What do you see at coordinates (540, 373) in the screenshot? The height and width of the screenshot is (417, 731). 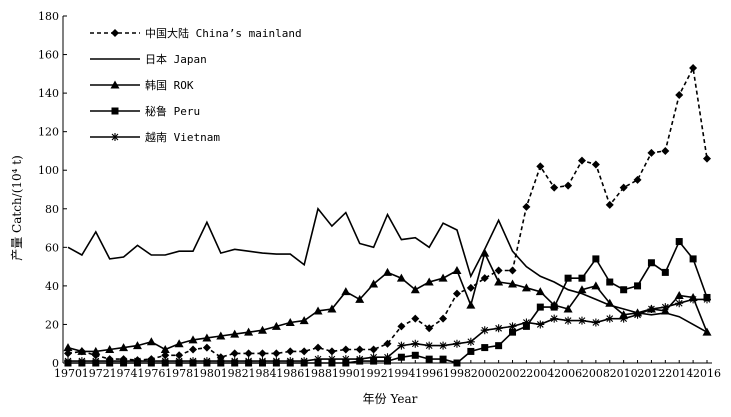 I see `x-tick-label: 2004` at bounding box center [540, 373].